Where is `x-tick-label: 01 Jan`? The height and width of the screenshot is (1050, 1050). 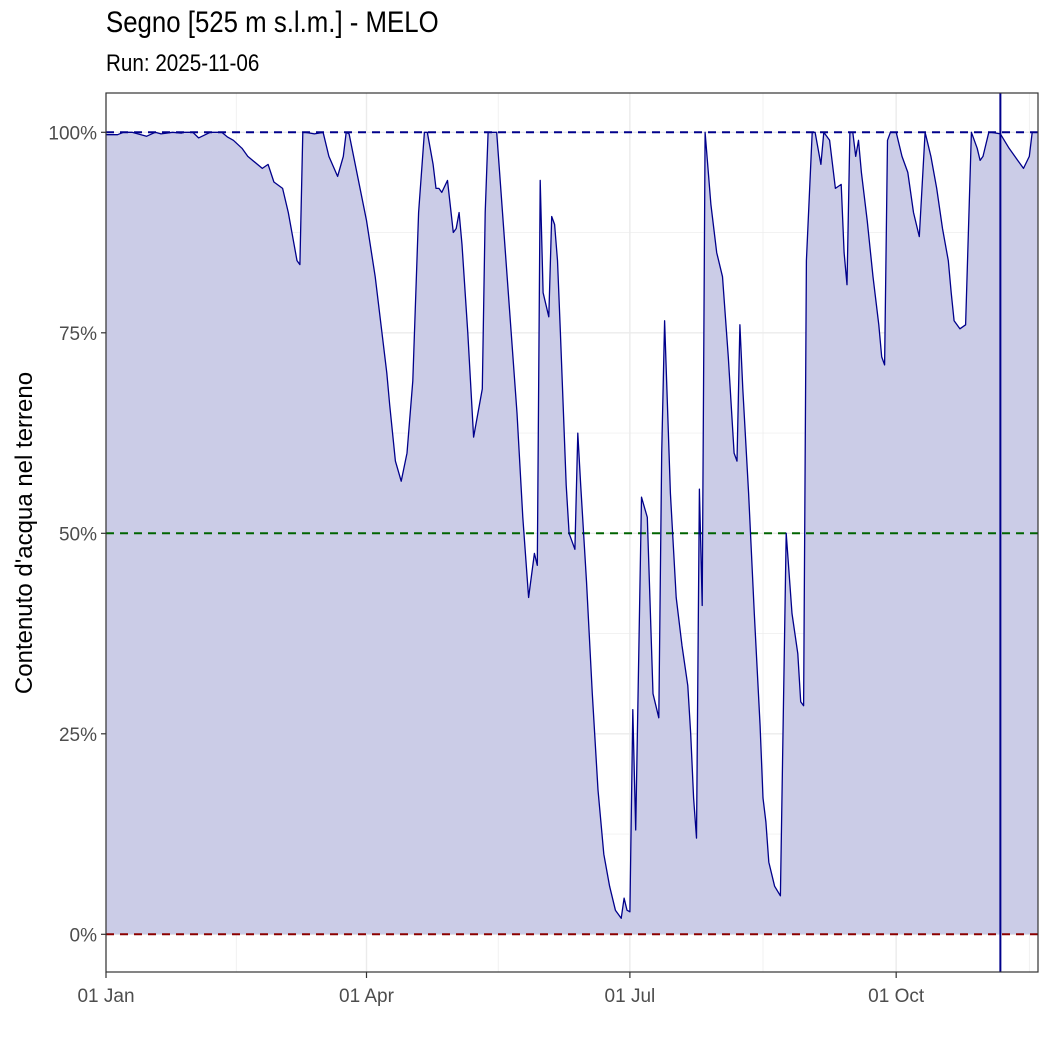 x-tick-label: 01 Jan is located at coordinates (105, 996).